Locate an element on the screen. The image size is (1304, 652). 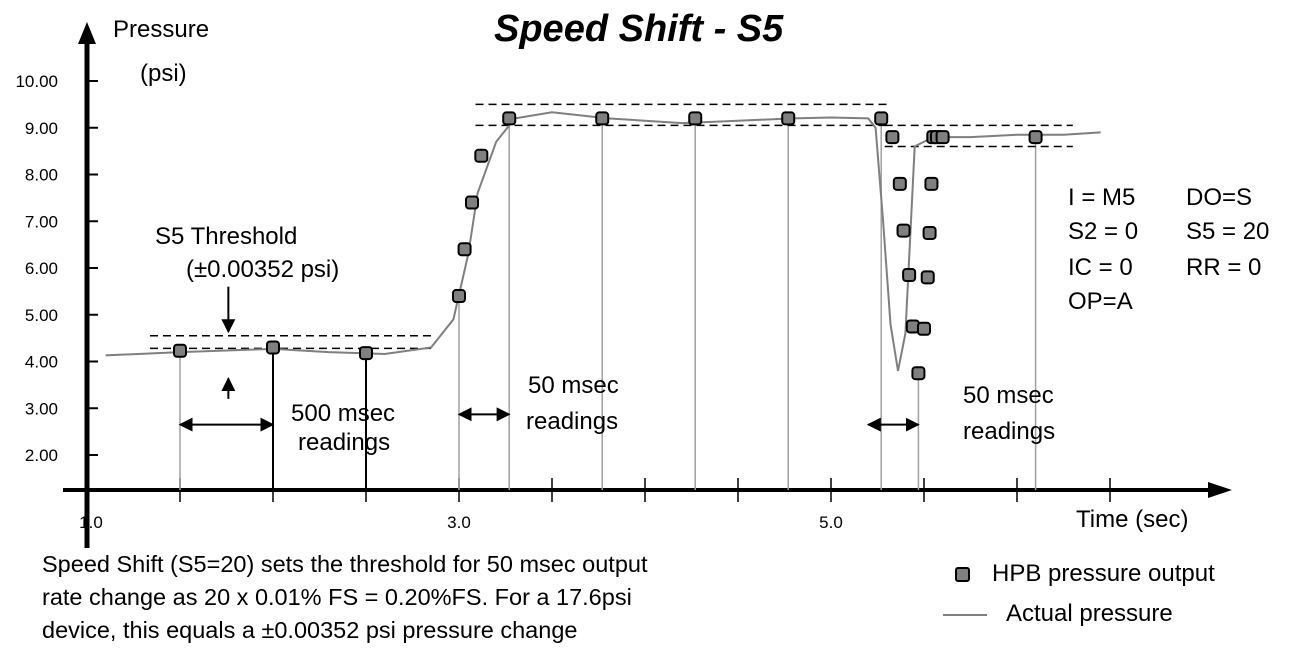
y-tick-label: 4.00 is located at coordinates (41, 362).